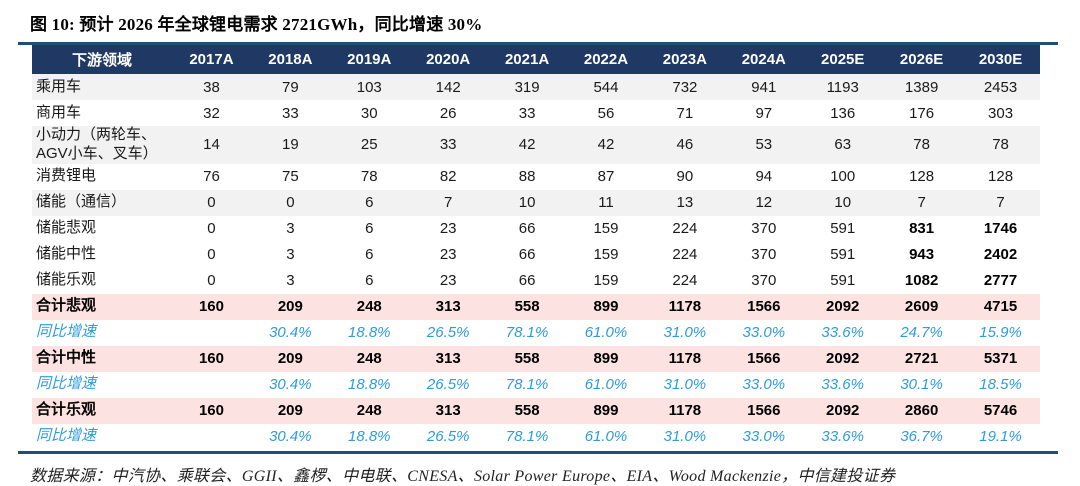  Describe the element at coordinates (527, 145) in the screenshot. I see `value-cell: 42` at that location.